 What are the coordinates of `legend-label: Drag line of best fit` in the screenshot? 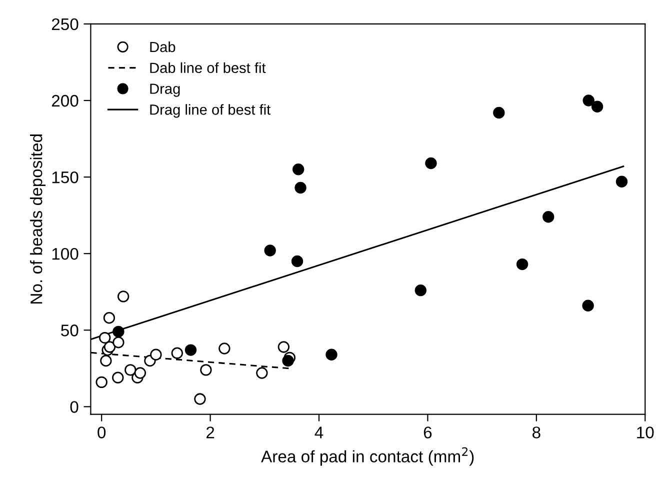 It's located at (210, 111).